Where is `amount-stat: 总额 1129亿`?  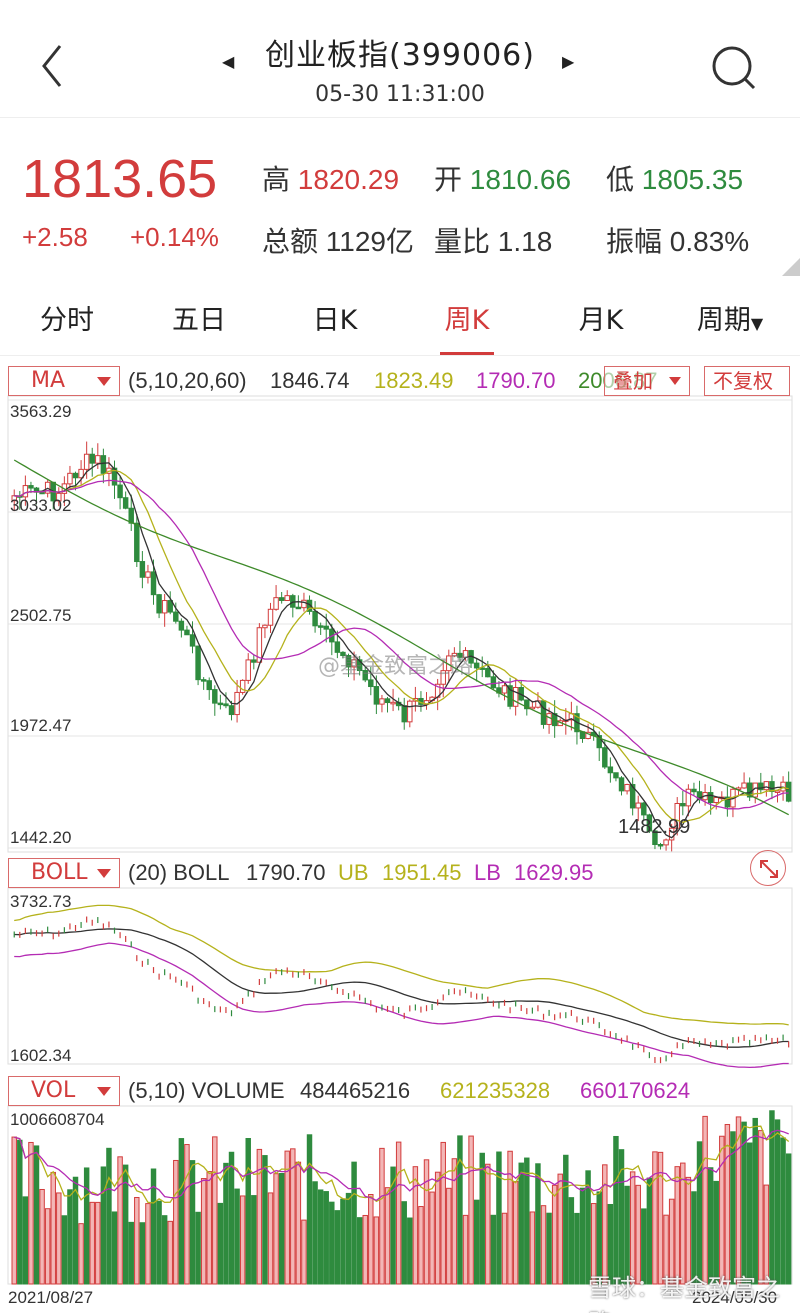 amount-stat: 总额 1129亿 is located at coordinates (338, 240).